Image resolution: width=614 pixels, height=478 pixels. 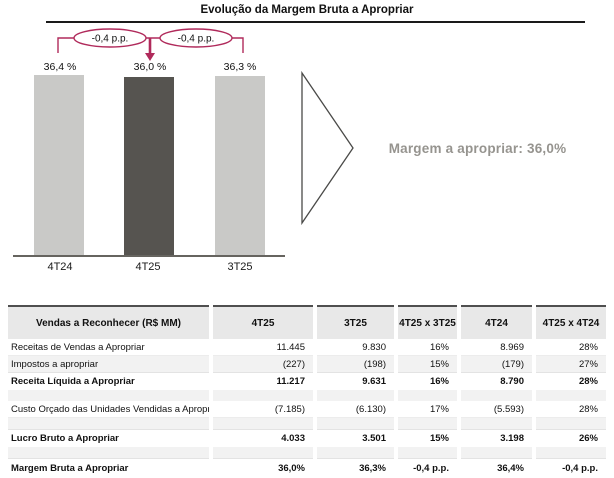 What do you see at coordinates (569, 322) in the screenshot?
I see `table-header-cell: 4T25 x 4T24` at bounding box center [569, 322].